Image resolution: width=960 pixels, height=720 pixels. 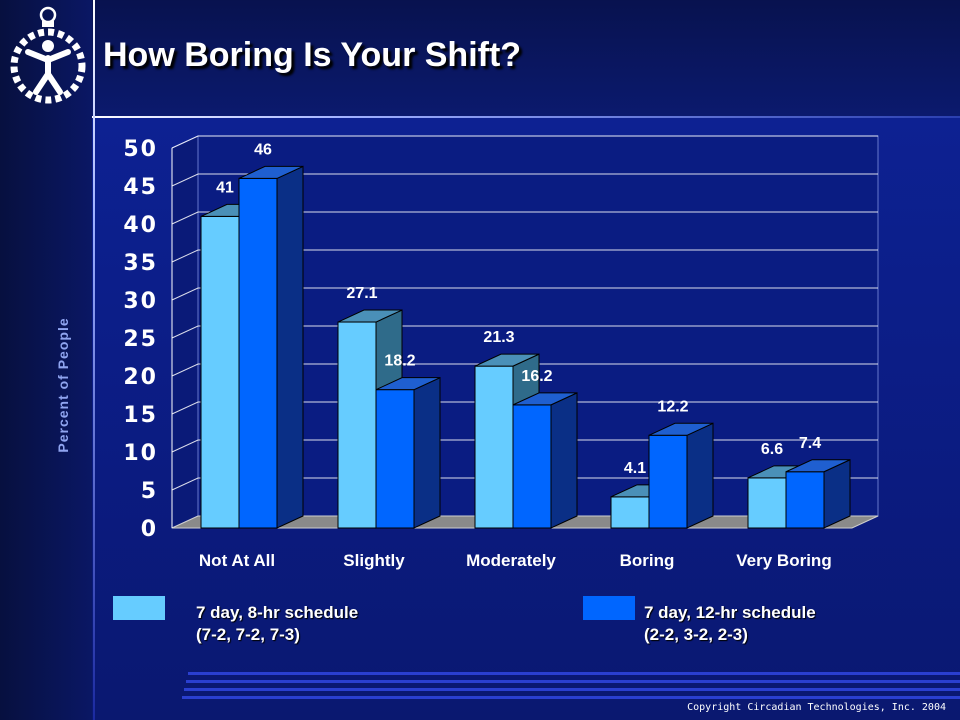 What do you see at coordinates (140, 339) in the screenshot?
I see `y-tick-label: 25` at bounding box center [140, 339].